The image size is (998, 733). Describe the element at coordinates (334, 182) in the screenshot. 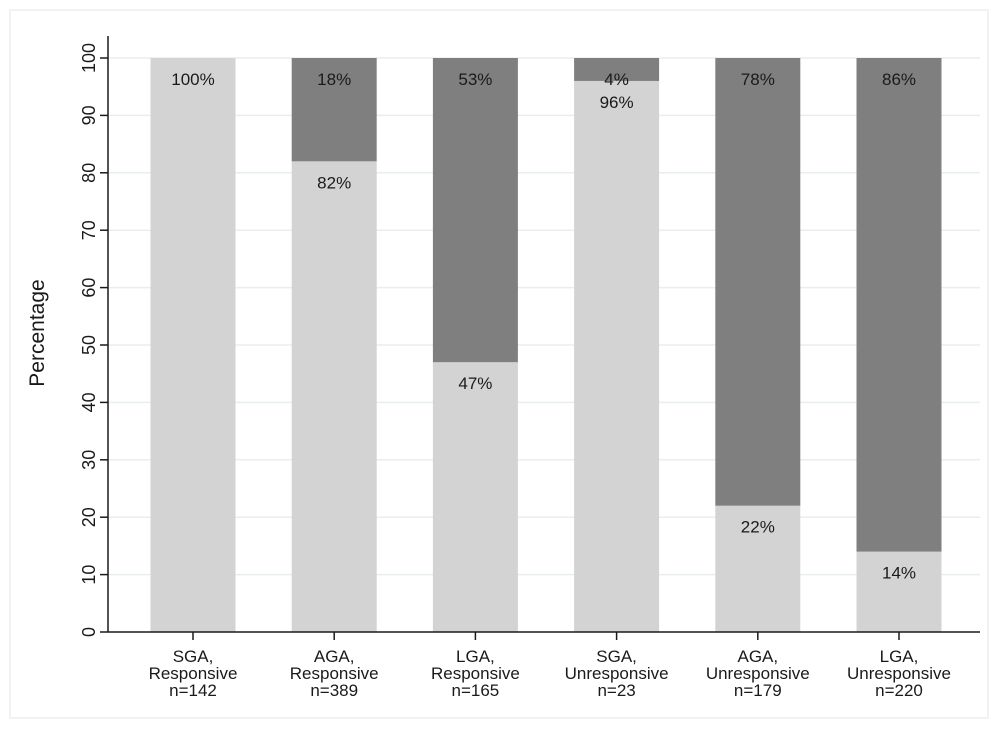

I see `data-label: 82%` at that location.